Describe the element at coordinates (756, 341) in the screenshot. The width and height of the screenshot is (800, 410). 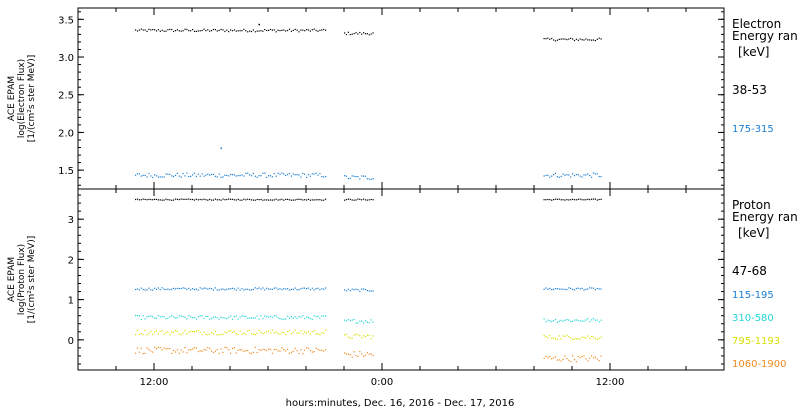
I see `legend-entry: 795-1193` at that location.